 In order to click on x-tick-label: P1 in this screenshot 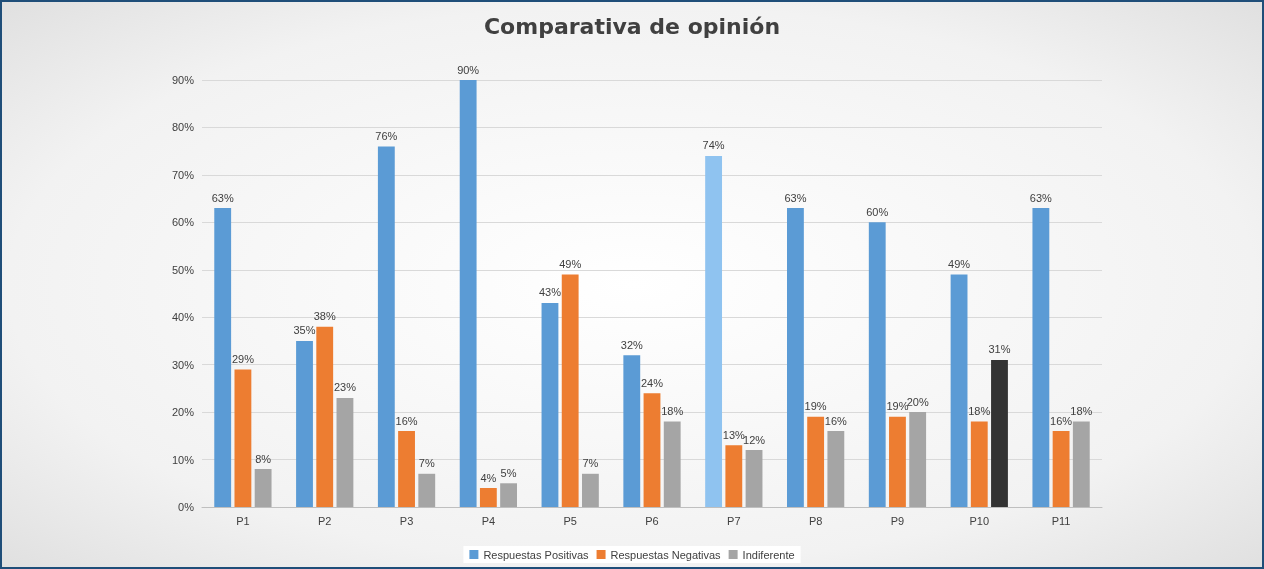, I will do `click(243, 520)`.